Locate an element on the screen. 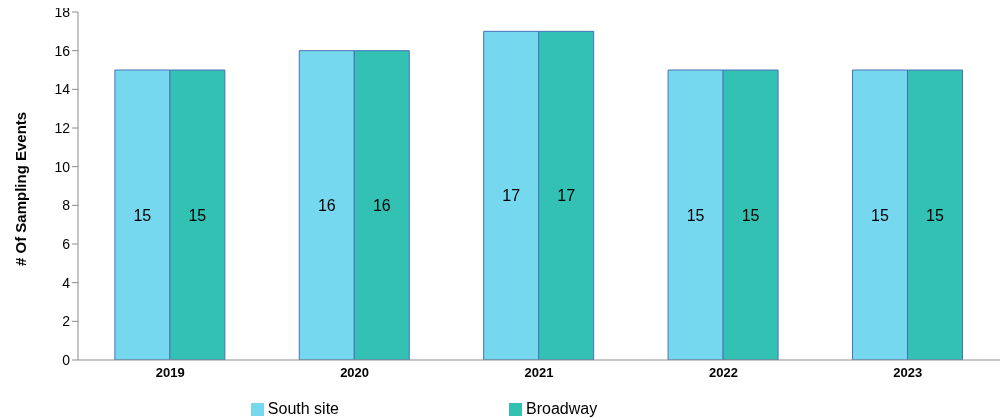 This screenshot has width=1002, height=418. x-tick-label: 2022 is located at coordinates (723, 373).